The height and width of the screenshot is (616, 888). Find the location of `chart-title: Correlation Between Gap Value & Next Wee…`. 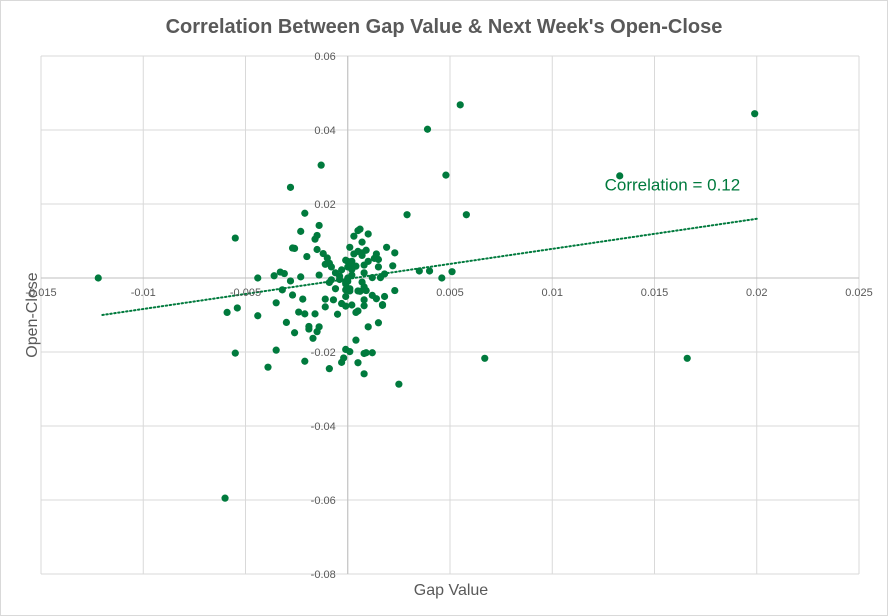

chart-title: Correlation Between Gap Value & Next Wee… is located at coordinates (444, 27).